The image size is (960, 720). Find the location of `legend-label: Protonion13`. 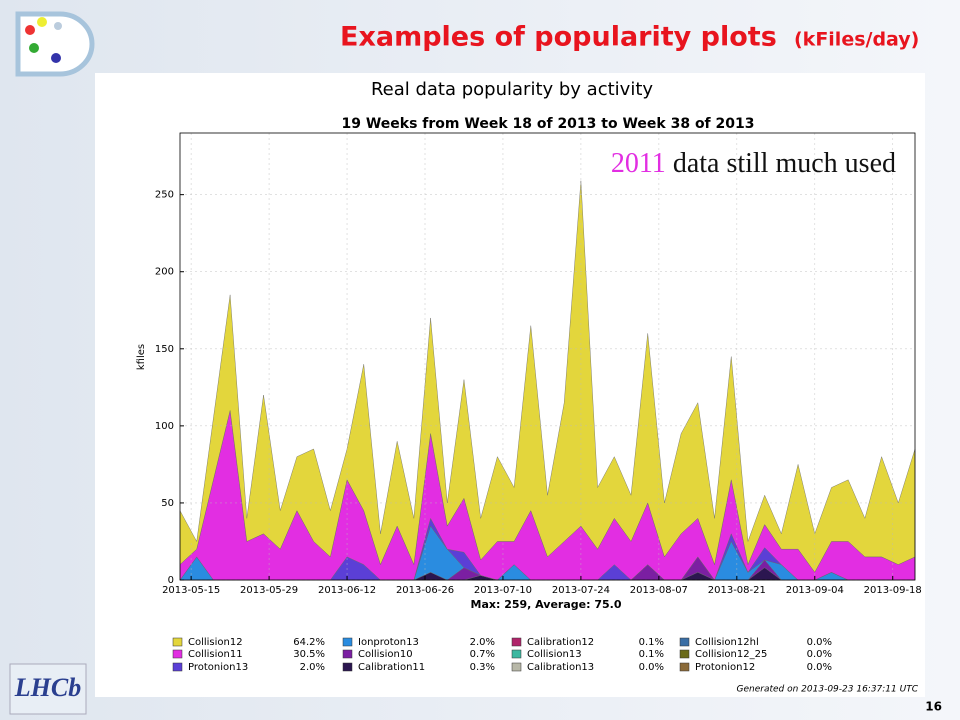

legend-label: Protonion13 is located at coordinates (218, 667).